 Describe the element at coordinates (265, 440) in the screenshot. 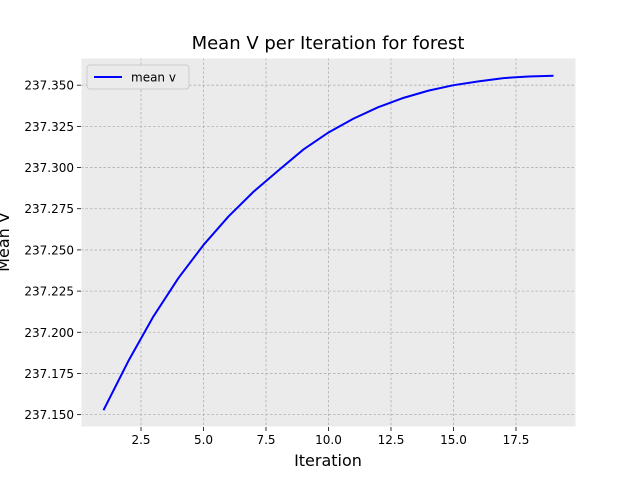

I see `x-tick-label: 7.5` at that location.